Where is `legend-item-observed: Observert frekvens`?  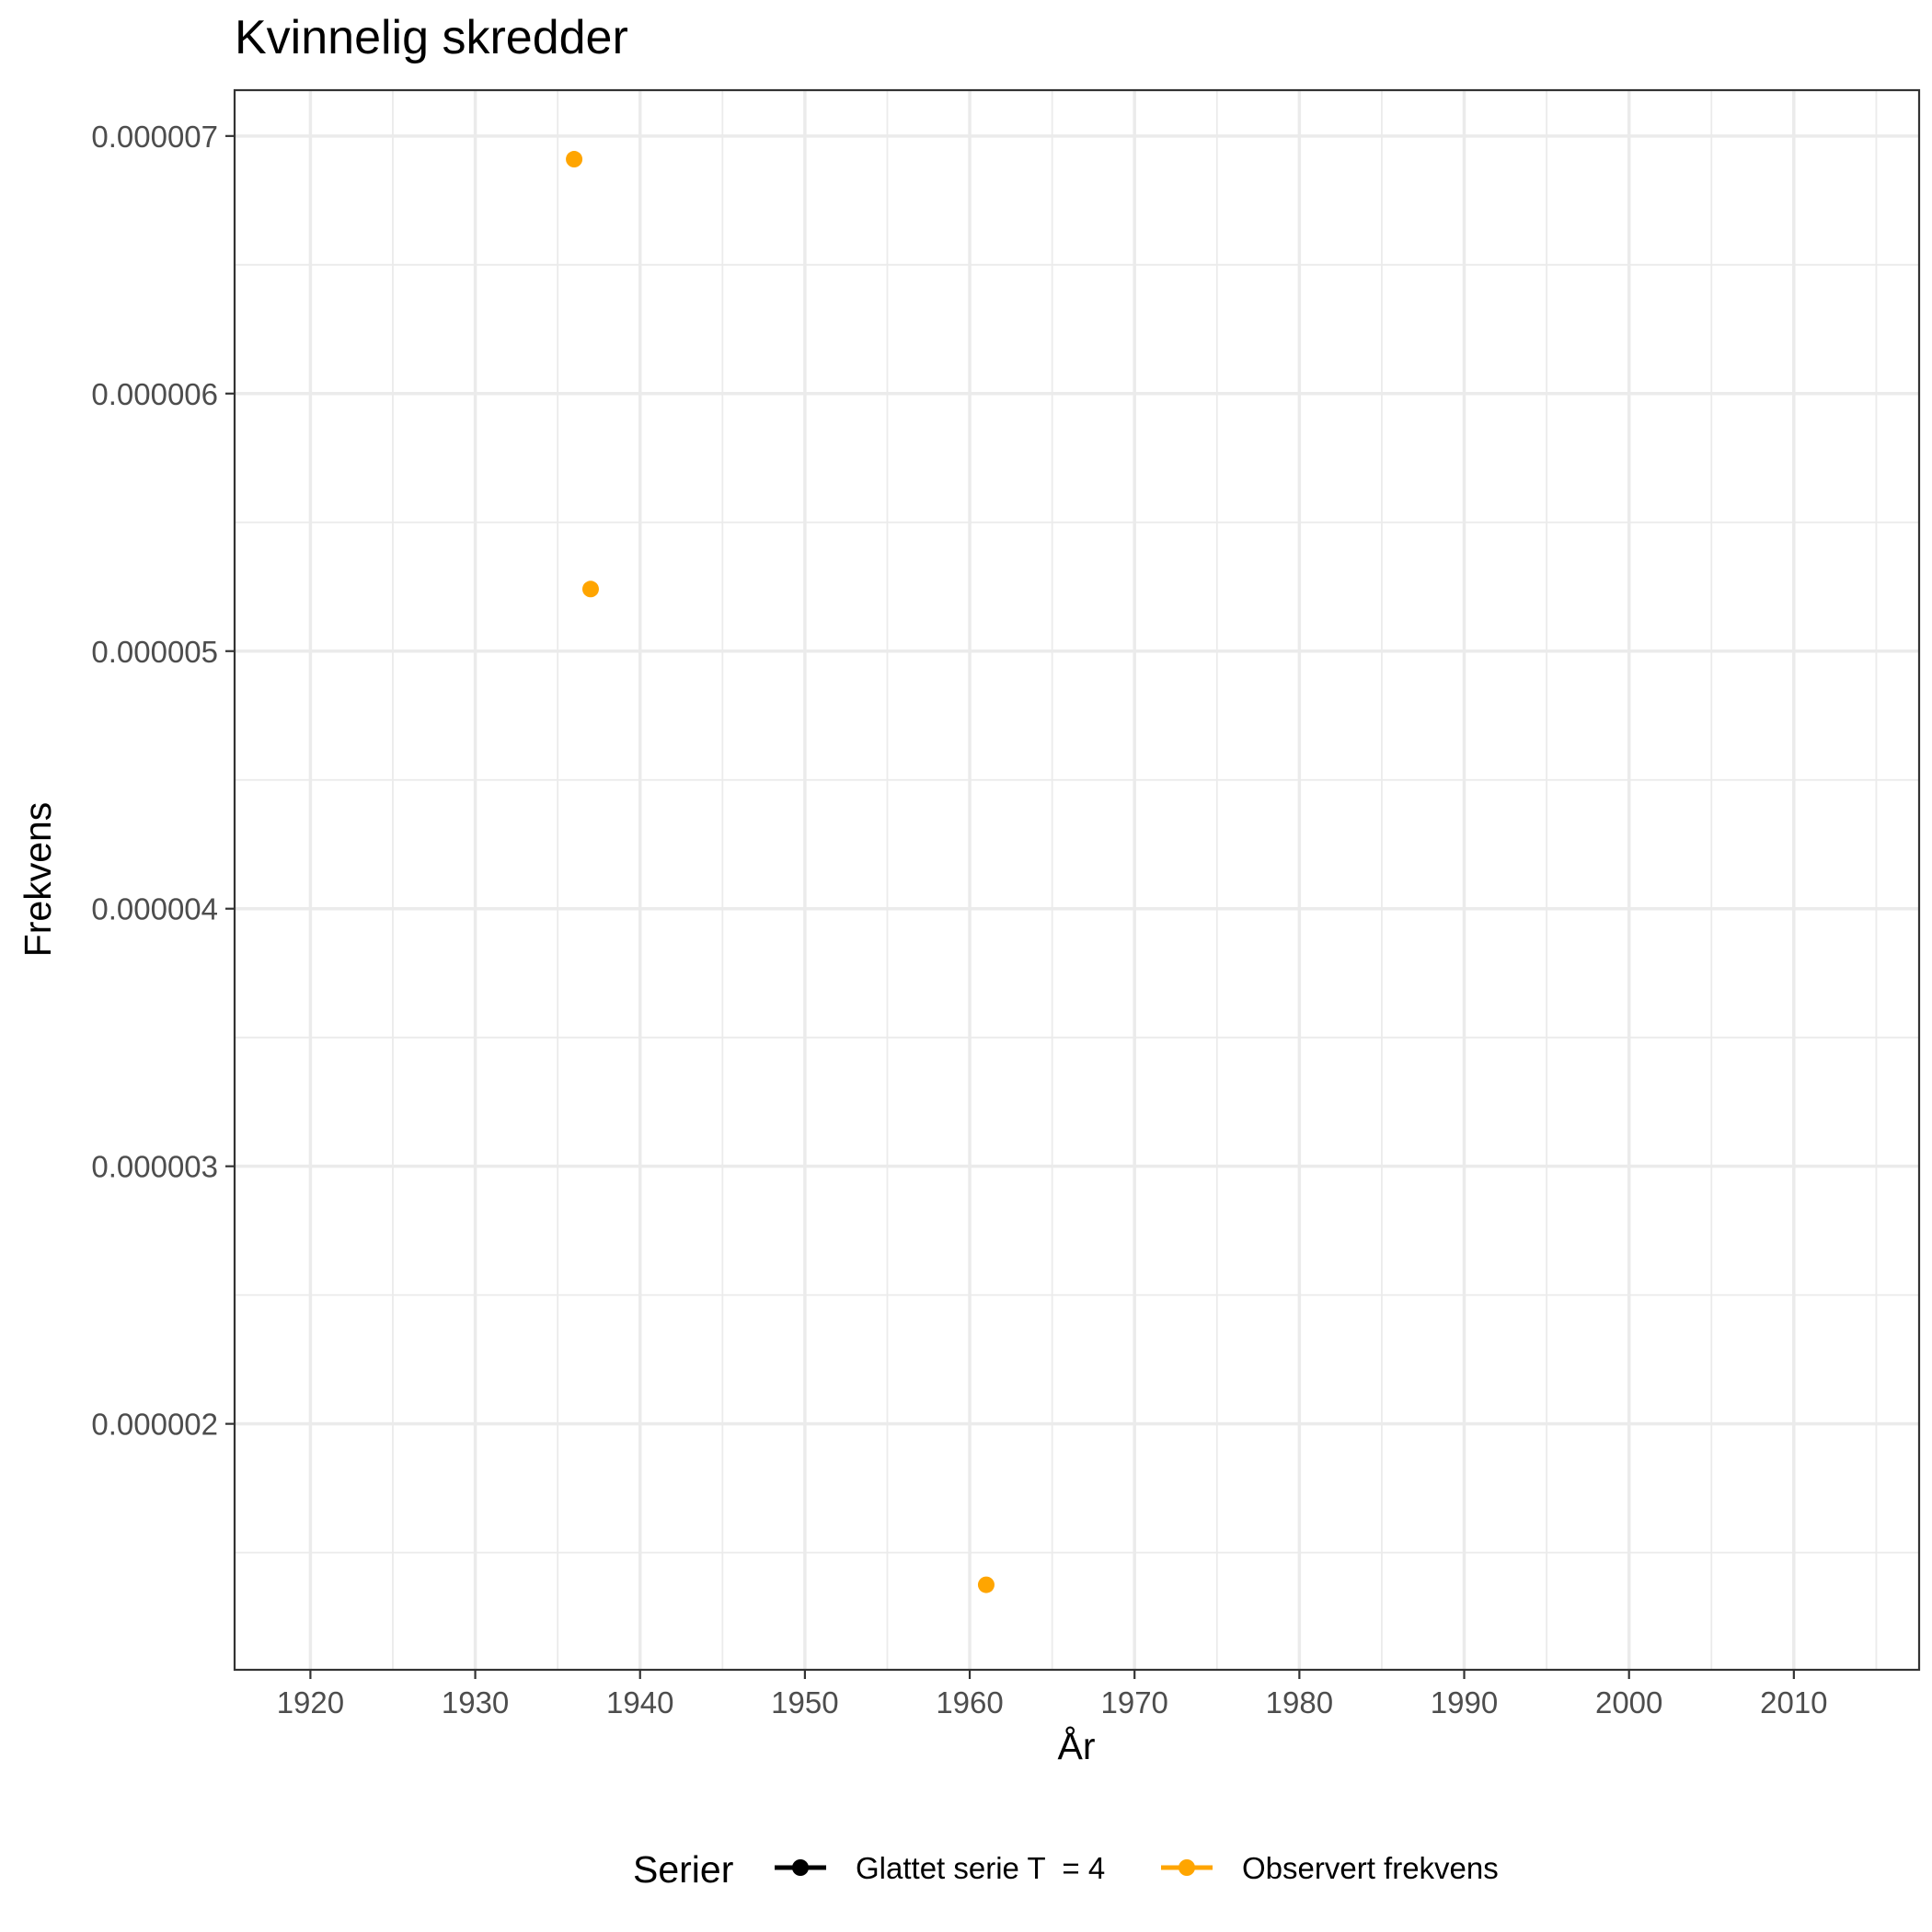
legend-item-observed: Observert frekvens is located at coordinates (1330, 1868).